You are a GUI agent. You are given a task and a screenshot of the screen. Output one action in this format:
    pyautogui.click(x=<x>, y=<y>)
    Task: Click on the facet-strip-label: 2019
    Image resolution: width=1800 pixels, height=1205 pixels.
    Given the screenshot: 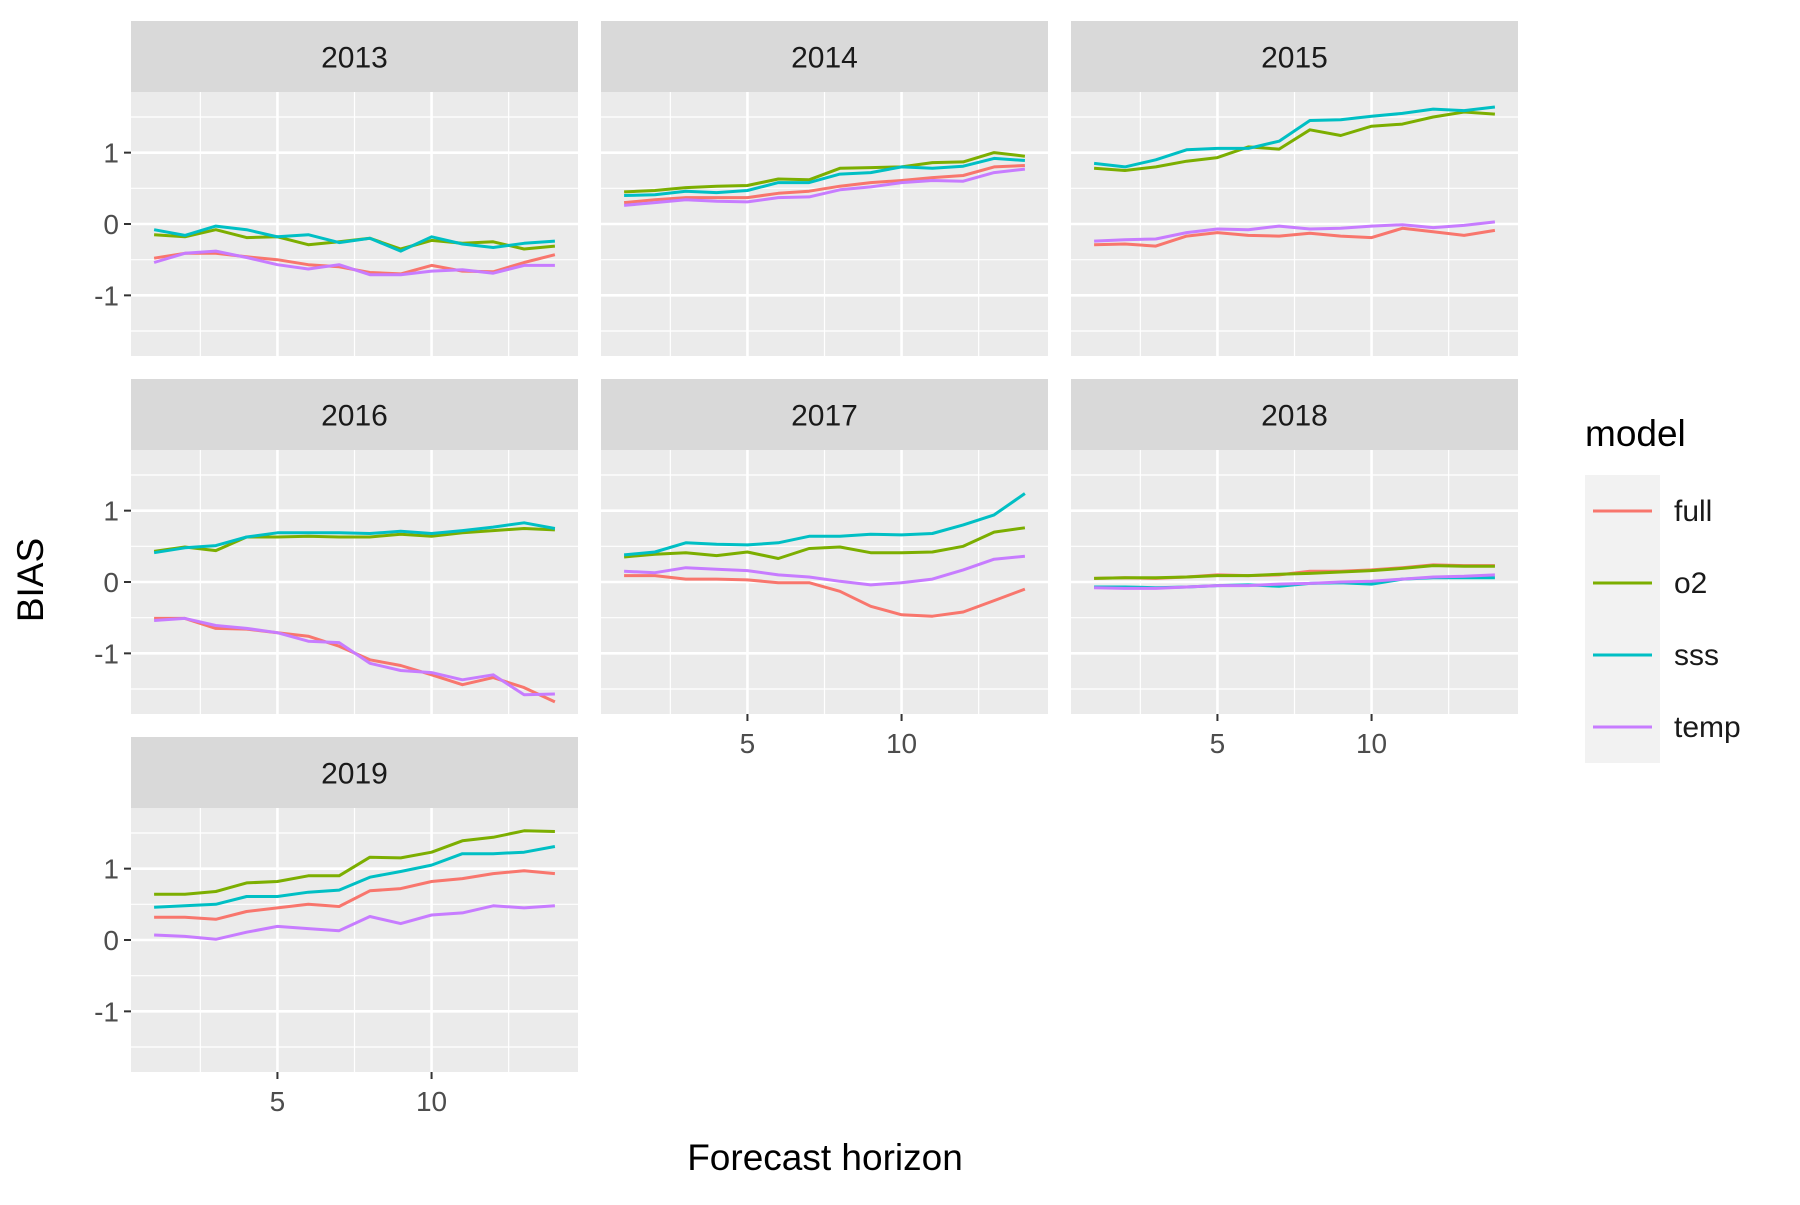 What is the action you would take?
    pyautogui.click(x=354, y=774)
    